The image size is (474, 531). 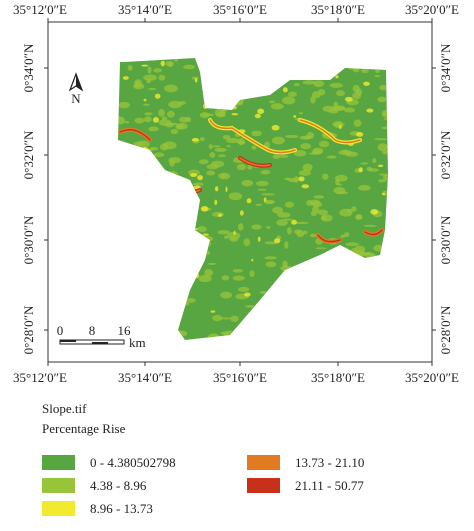 I want to click on scale-label: 8, so click(x=92, y=330).